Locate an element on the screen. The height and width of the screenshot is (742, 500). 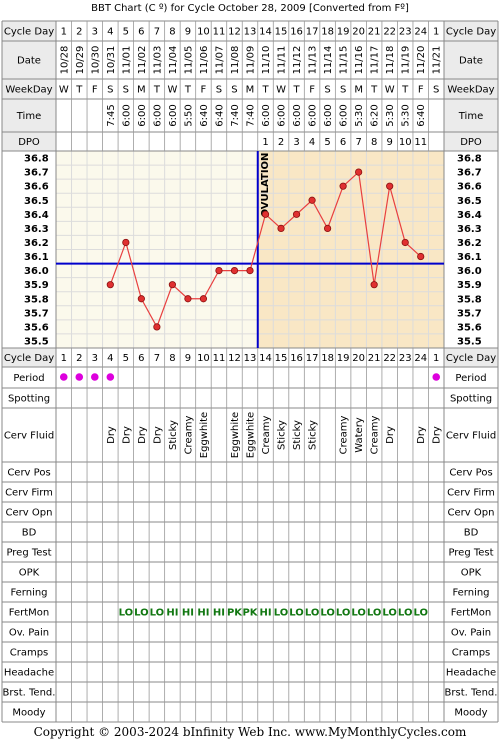
row-label-date: Date is located at coordinates (29, 61).